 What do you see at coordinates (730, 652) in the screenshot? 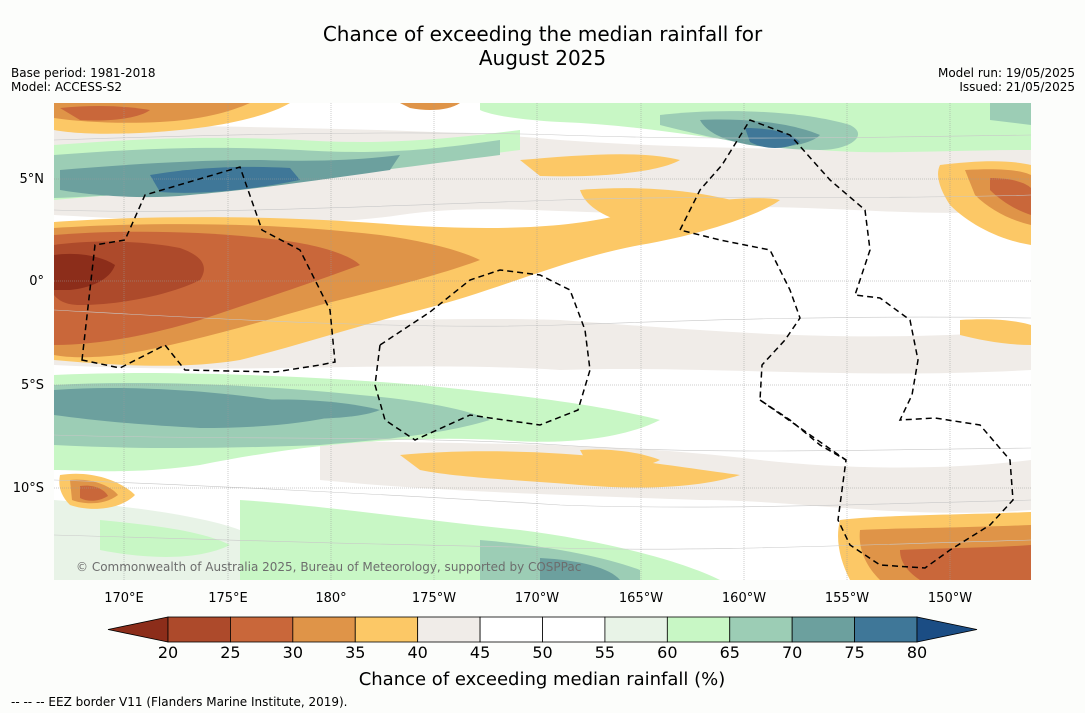
I see `colorbar-tick-label: 65` at bounding box center [730, 652].